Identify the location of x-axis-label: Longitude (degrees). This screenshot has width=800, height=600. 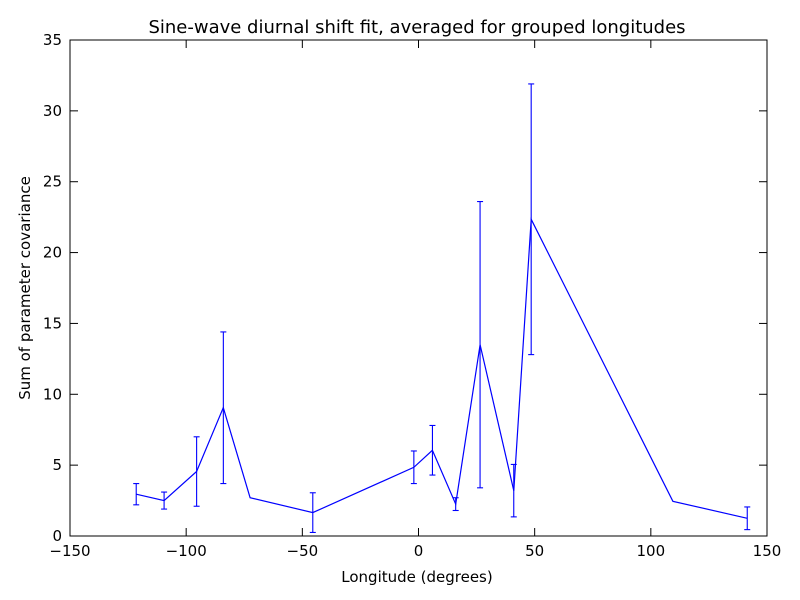
(416, 577).